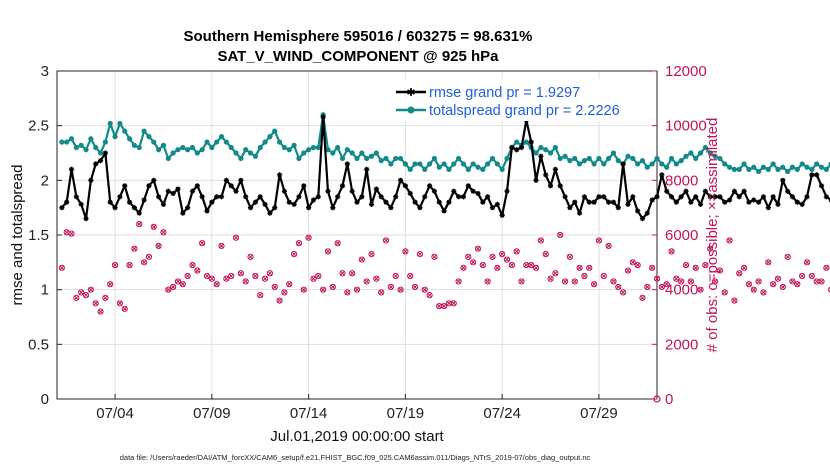 Image resolution: width=830 pixels, height=470 pixels. What do you see at coordinates (599, 413) in the screenshot?
I see `x-tick-label: 07/29` at bounding box center [599, 413].